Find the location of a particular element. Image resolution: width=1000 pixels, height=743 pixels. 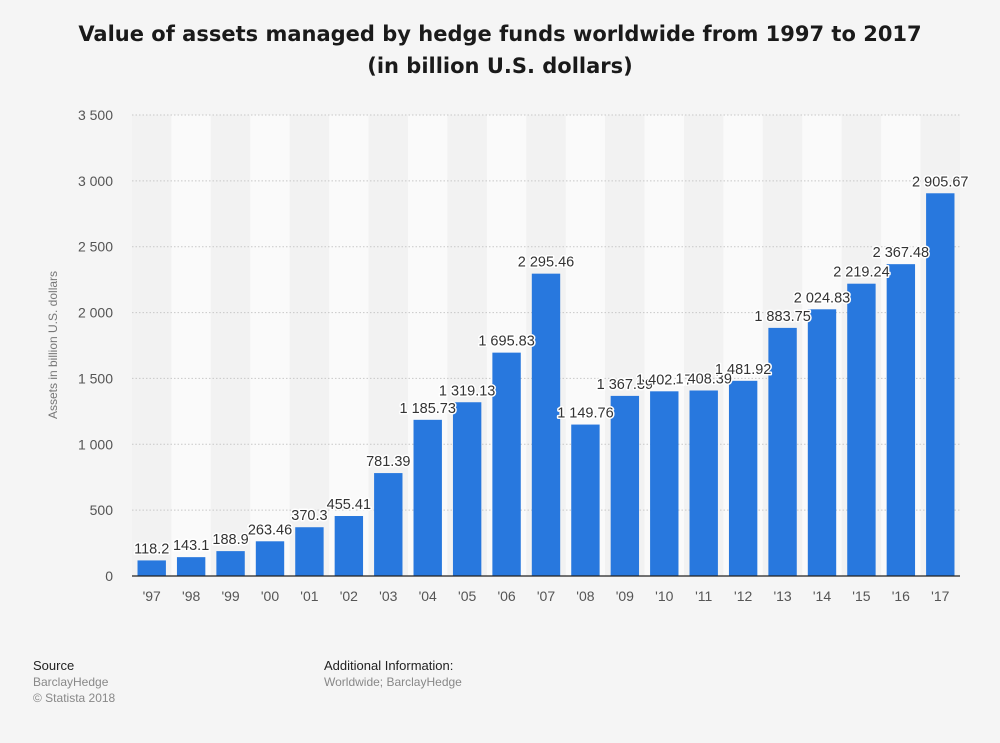

x-tick-label: '15 is located at coordinates (861, 596).